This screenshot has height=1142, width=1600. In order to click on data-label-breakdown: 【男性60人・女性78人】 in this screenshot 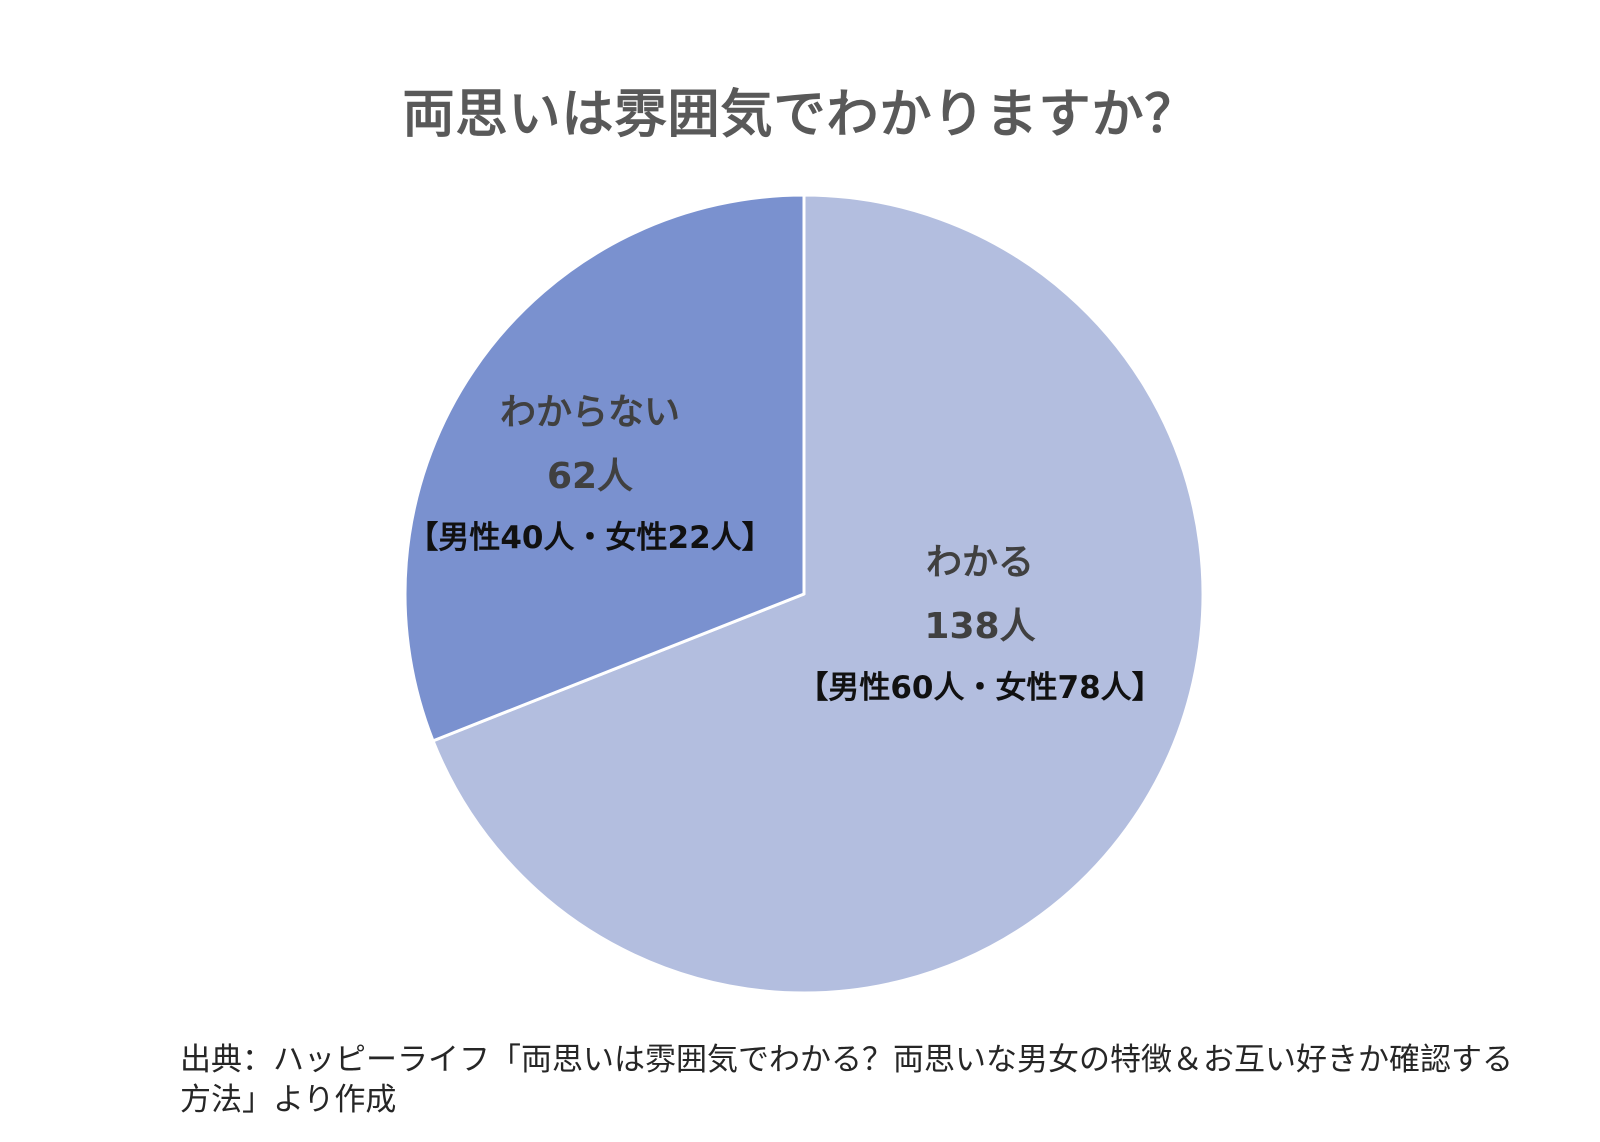, I will do `click(980, 688)`.